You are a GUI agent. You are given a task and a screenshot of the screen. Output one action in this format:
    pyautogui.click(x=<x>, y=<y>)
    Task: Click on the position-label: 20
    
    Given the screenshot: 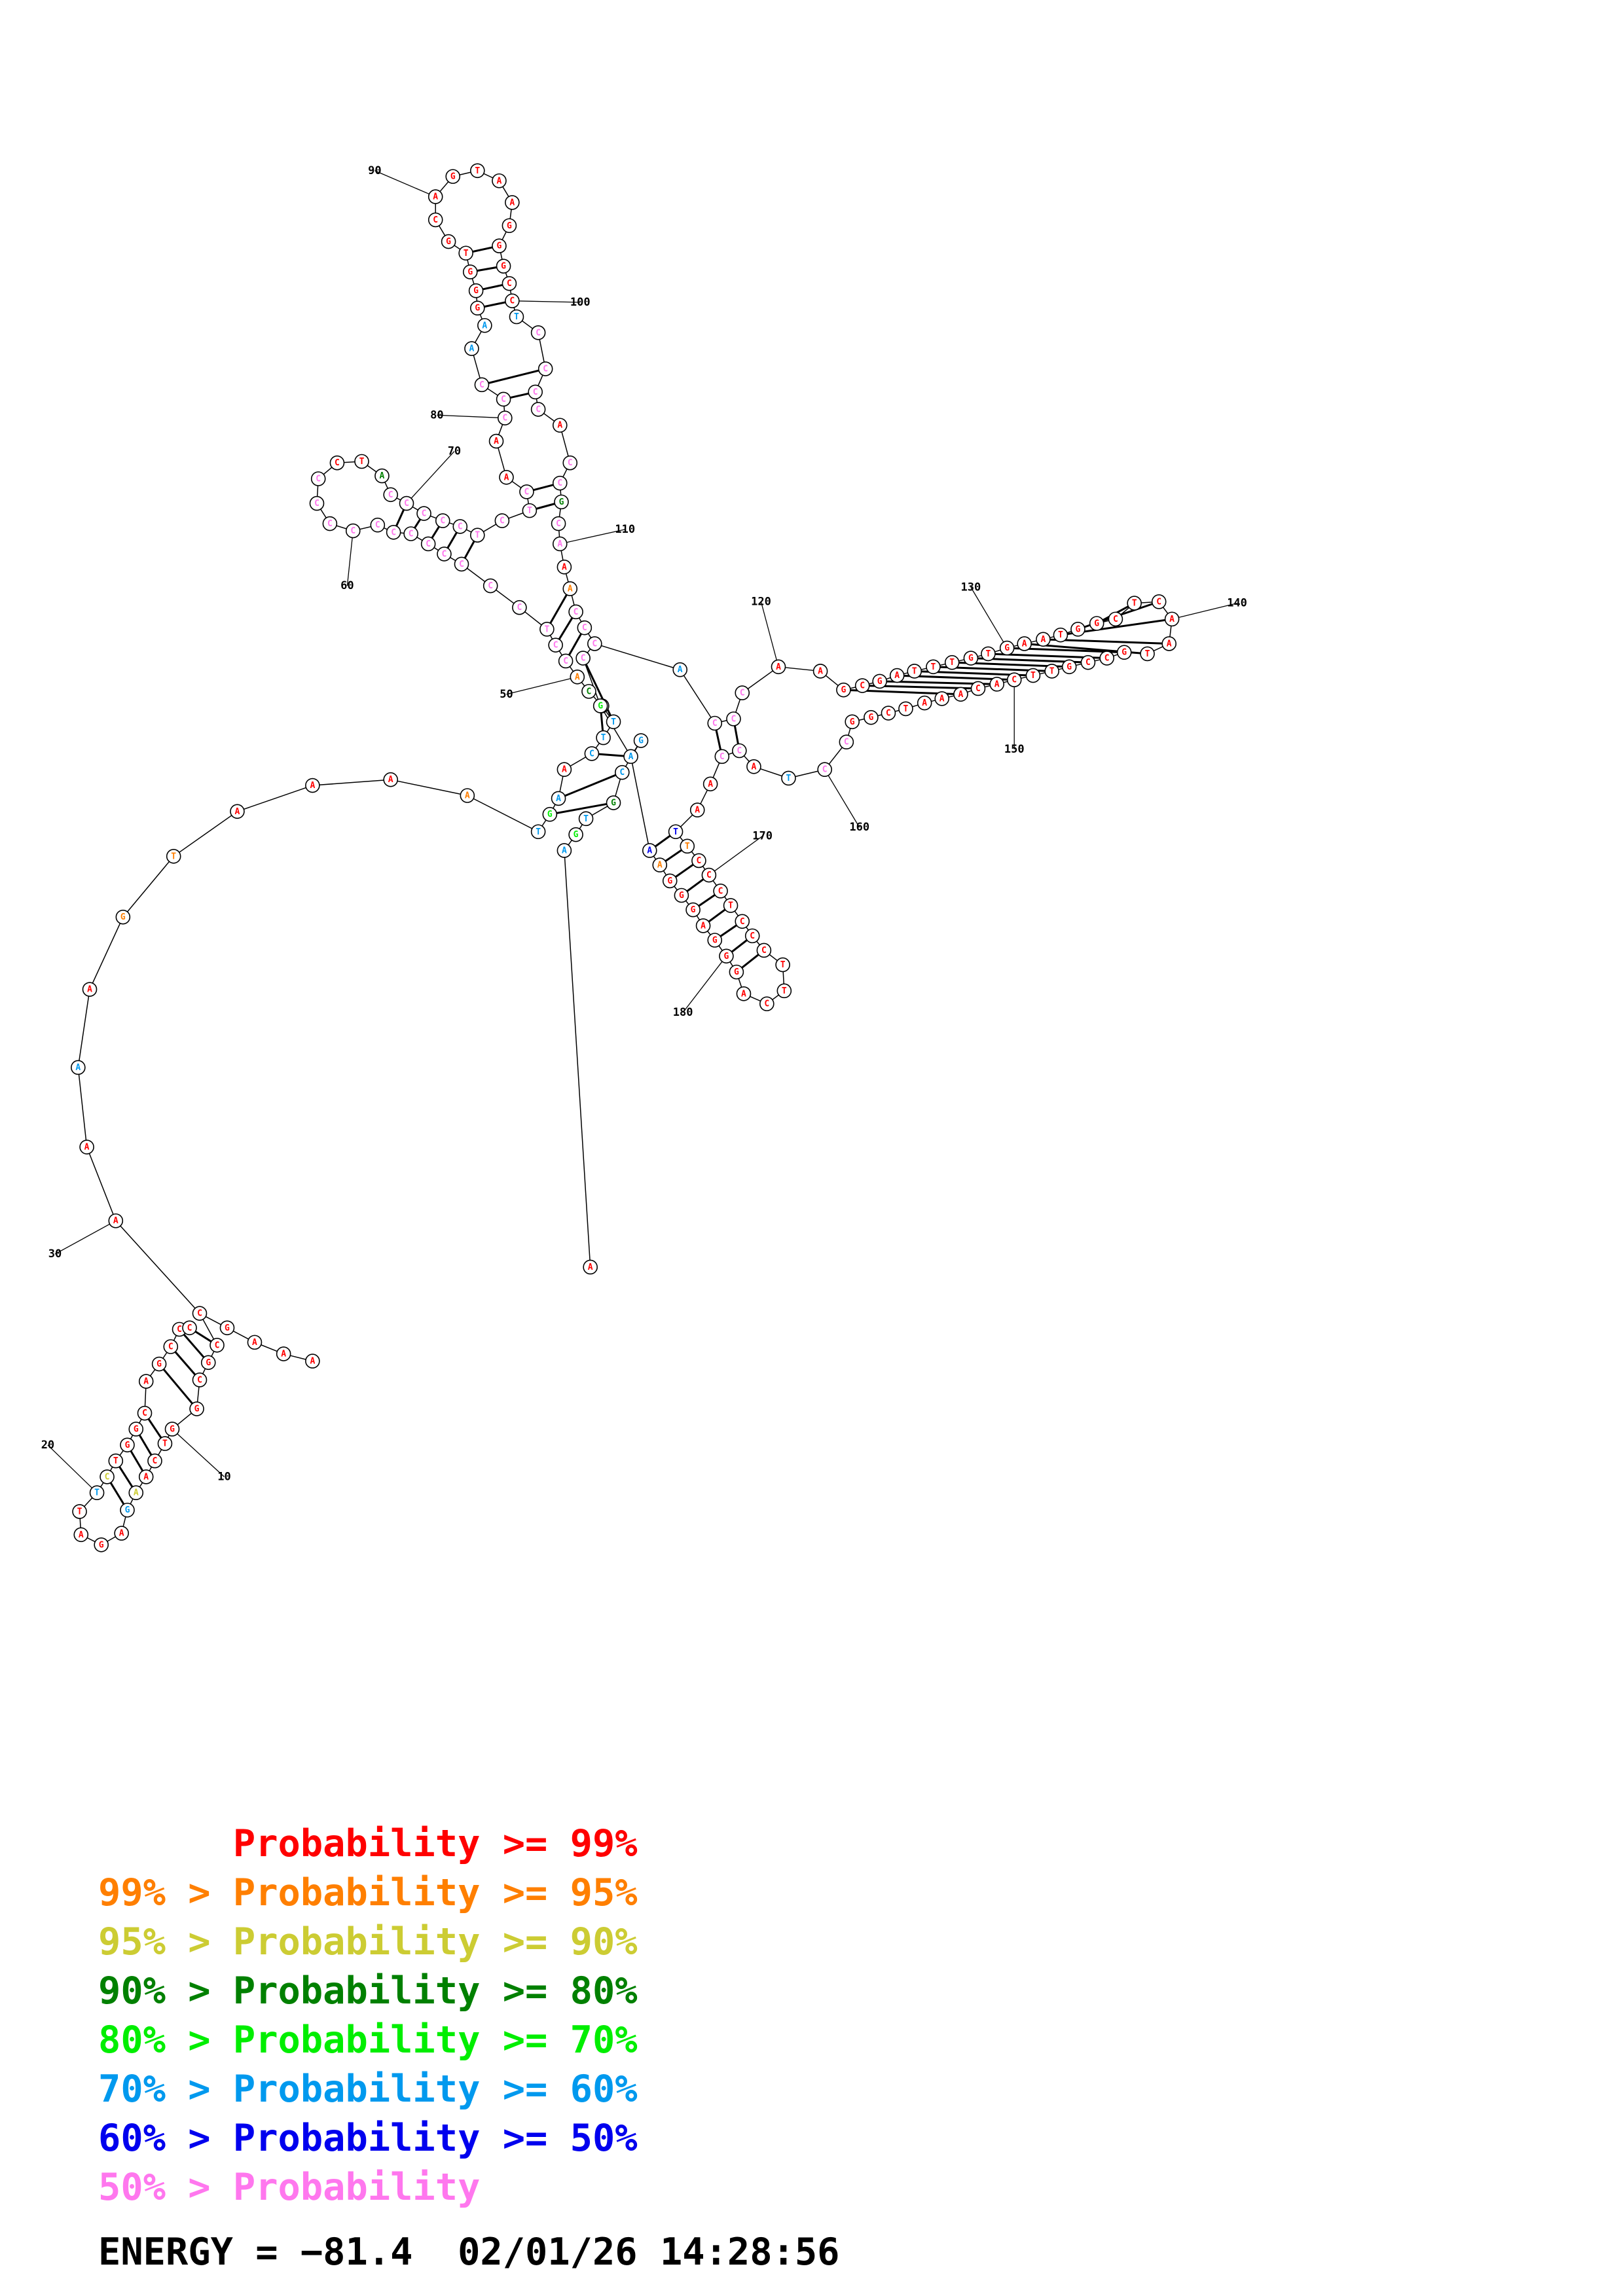 What is the action you would take?
    pyautogui.click(x=47, y=1446)
    